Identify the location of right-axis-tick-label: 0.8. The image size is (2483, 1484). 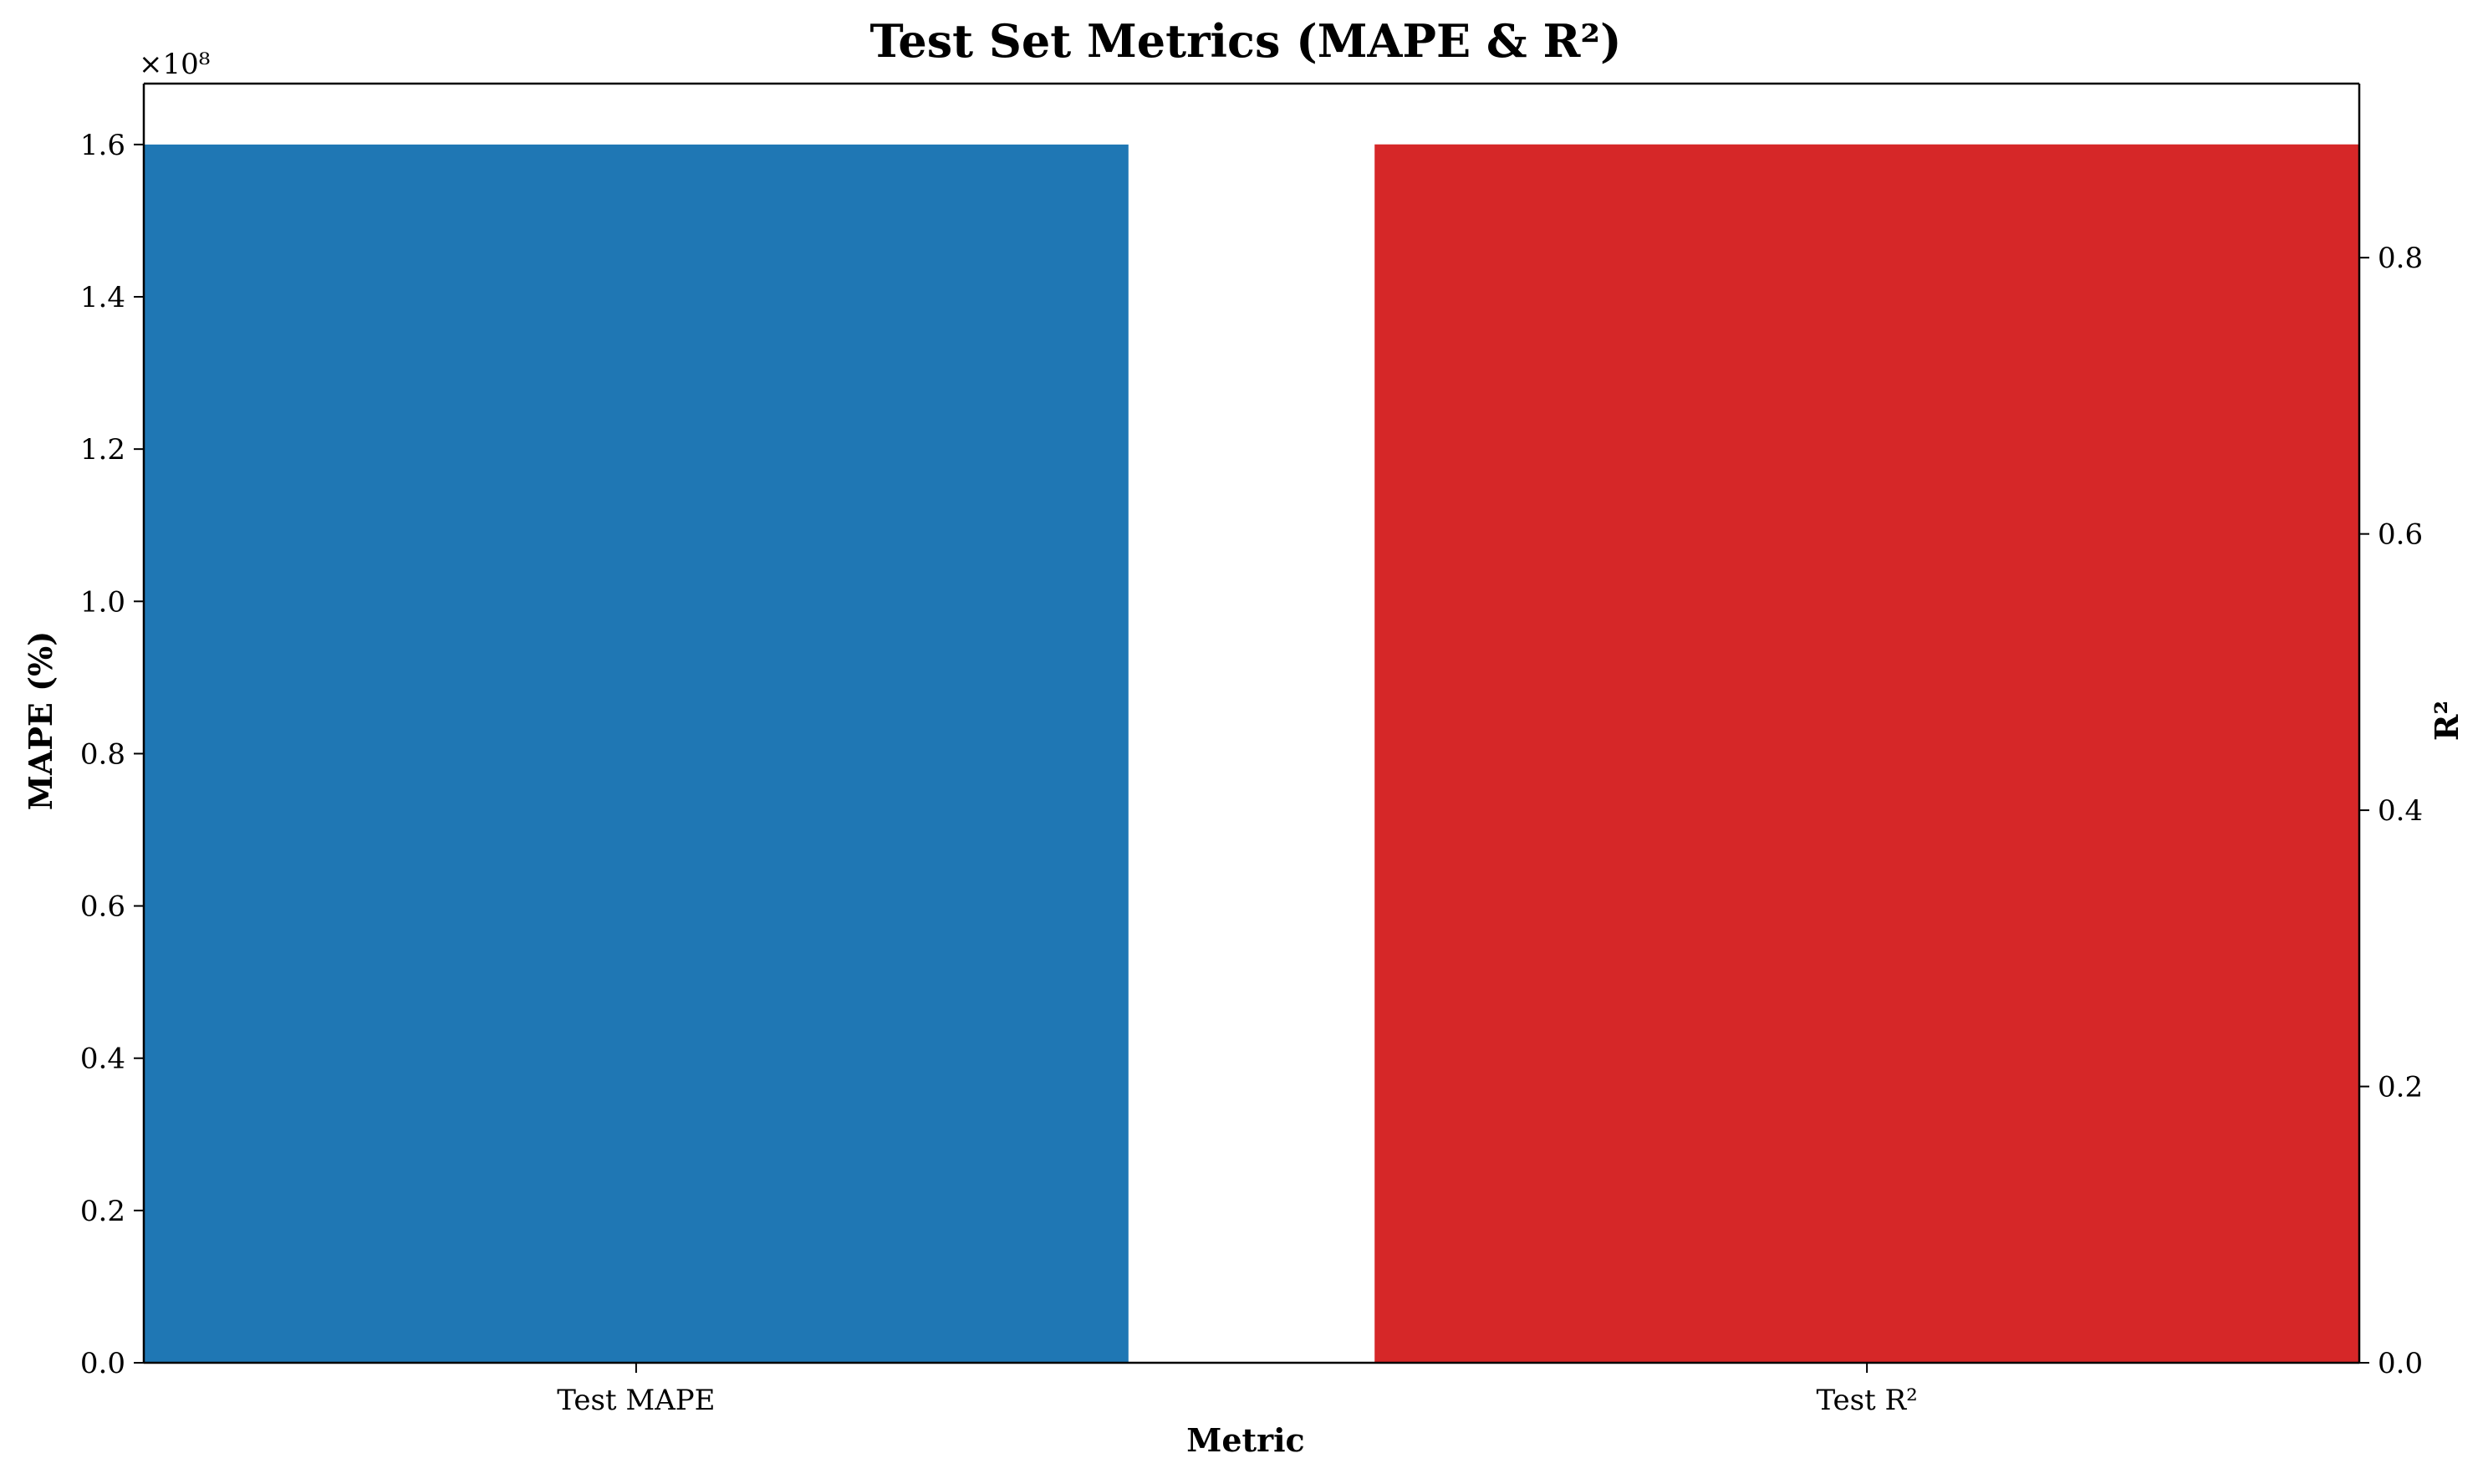
(2400, 258).